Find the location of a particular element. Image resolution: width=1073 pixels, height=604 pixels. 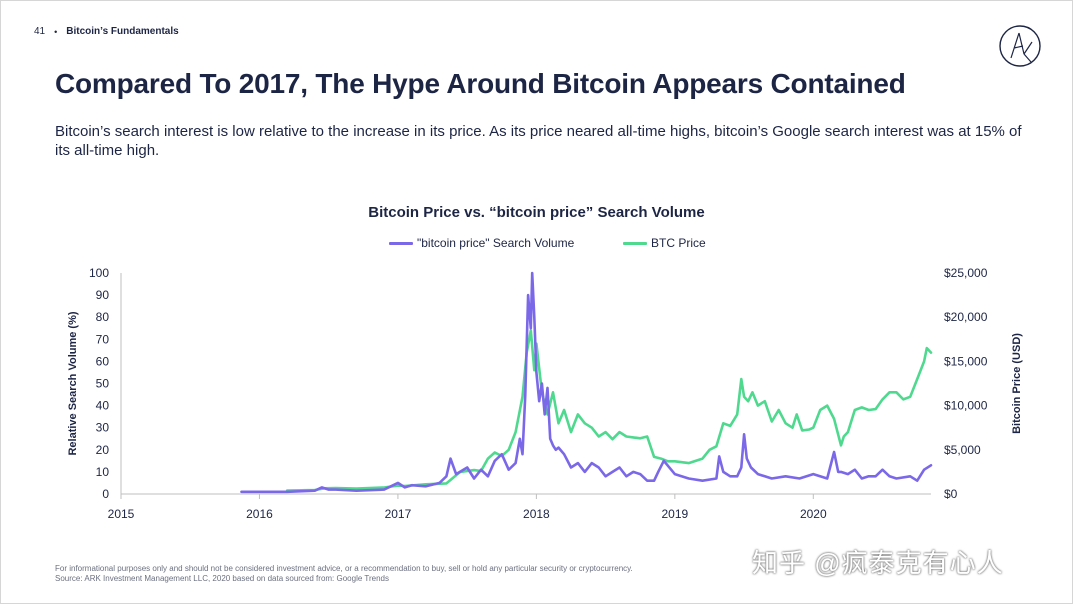

legend-item-btc-price: BTC Price is located at coordinates (664, 243).